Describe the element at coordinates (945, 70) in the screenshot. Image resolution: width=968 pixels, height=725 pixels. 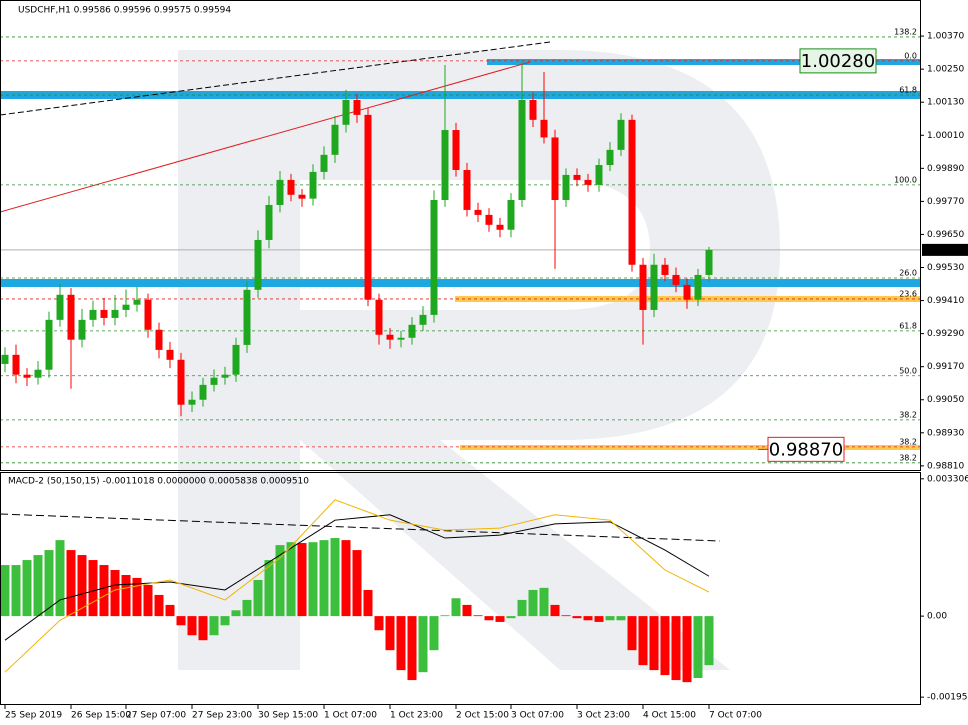
I see `y-tick-label: 1.00250` at that location.